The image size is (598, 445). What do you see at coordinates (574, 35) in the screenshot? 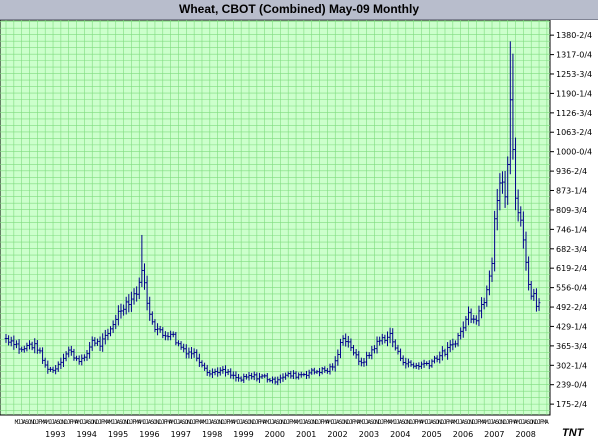
I see `y-tick-label: 1380-2/4` at bounding box center [574, 35].